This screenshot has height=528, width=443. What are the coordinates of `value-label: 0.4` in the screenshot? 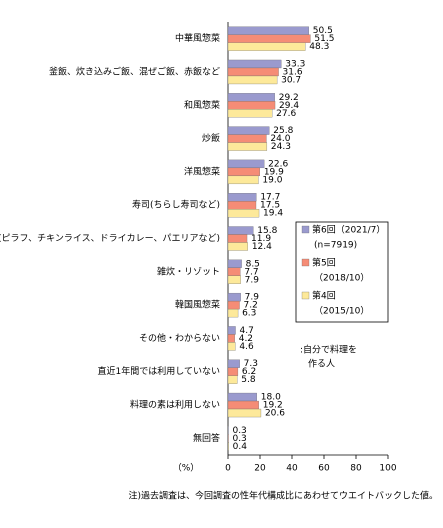 It's located at (240, 447).